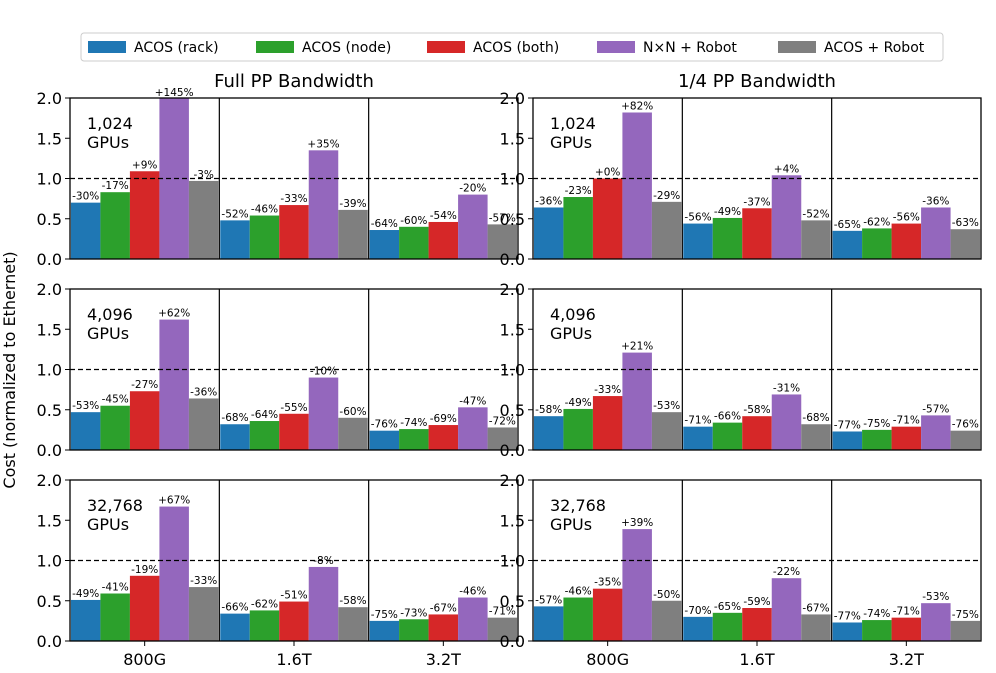 This screenshot has height=673, width=996. Describe the element at coordinates (203, 581) in the screenshot. I see `bar-label-0-4: -33%` at that location.